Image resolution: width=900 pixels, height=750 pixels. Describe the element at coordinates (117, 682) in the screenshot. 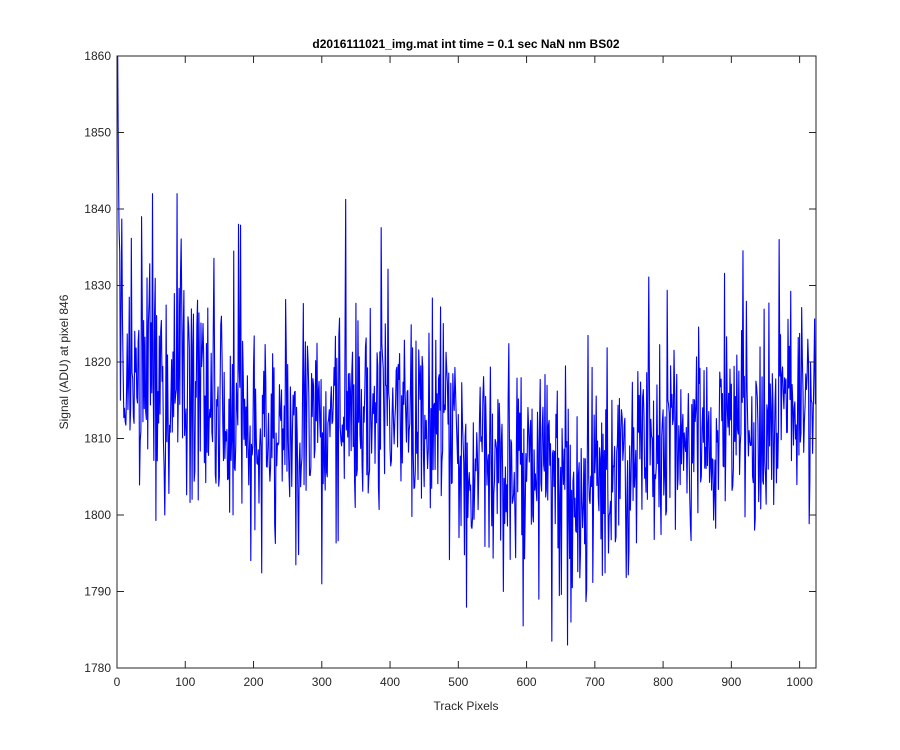

I see `x-tick-label: 0` at that location.